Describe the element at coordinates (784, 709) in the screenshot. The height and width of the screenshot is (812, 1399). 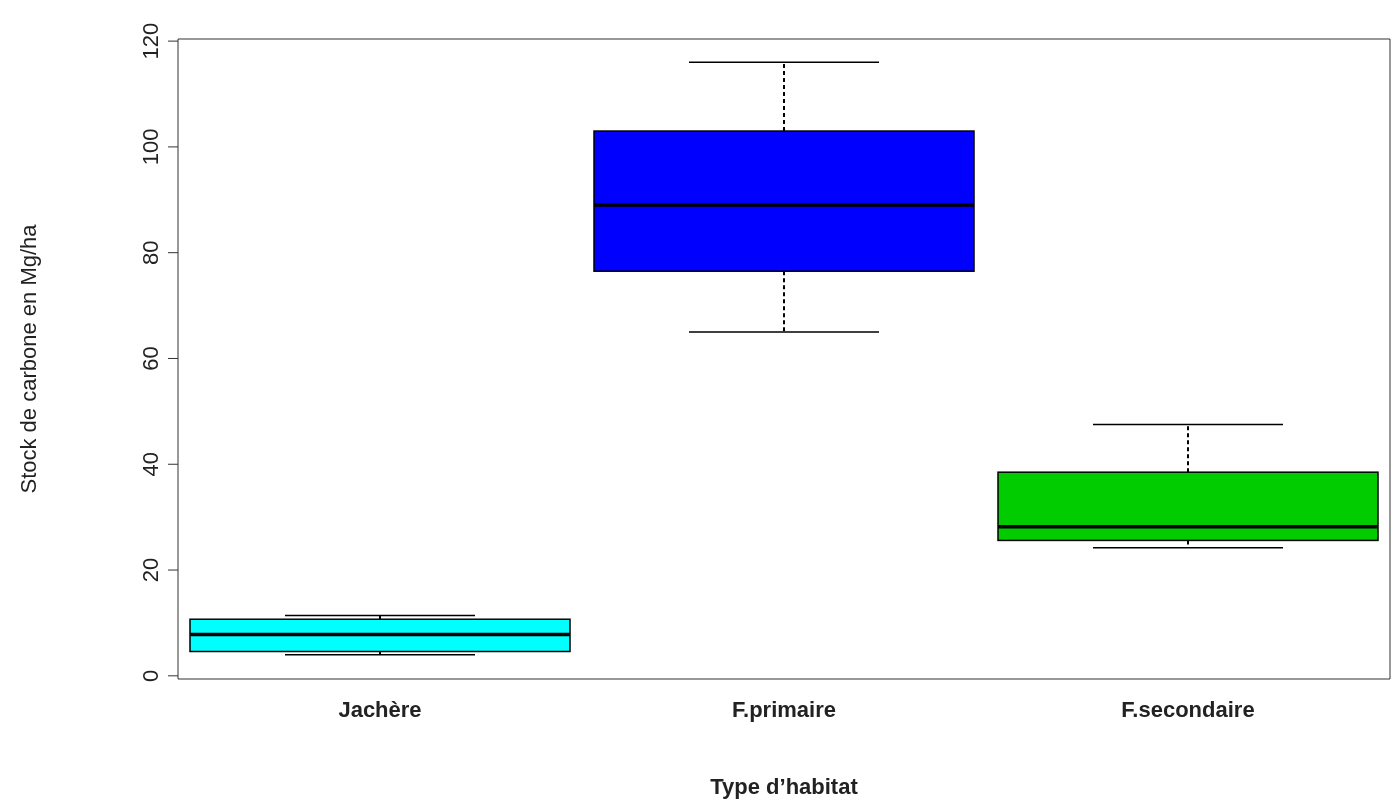
I see `x-tick-label: F.primaire` at that location.